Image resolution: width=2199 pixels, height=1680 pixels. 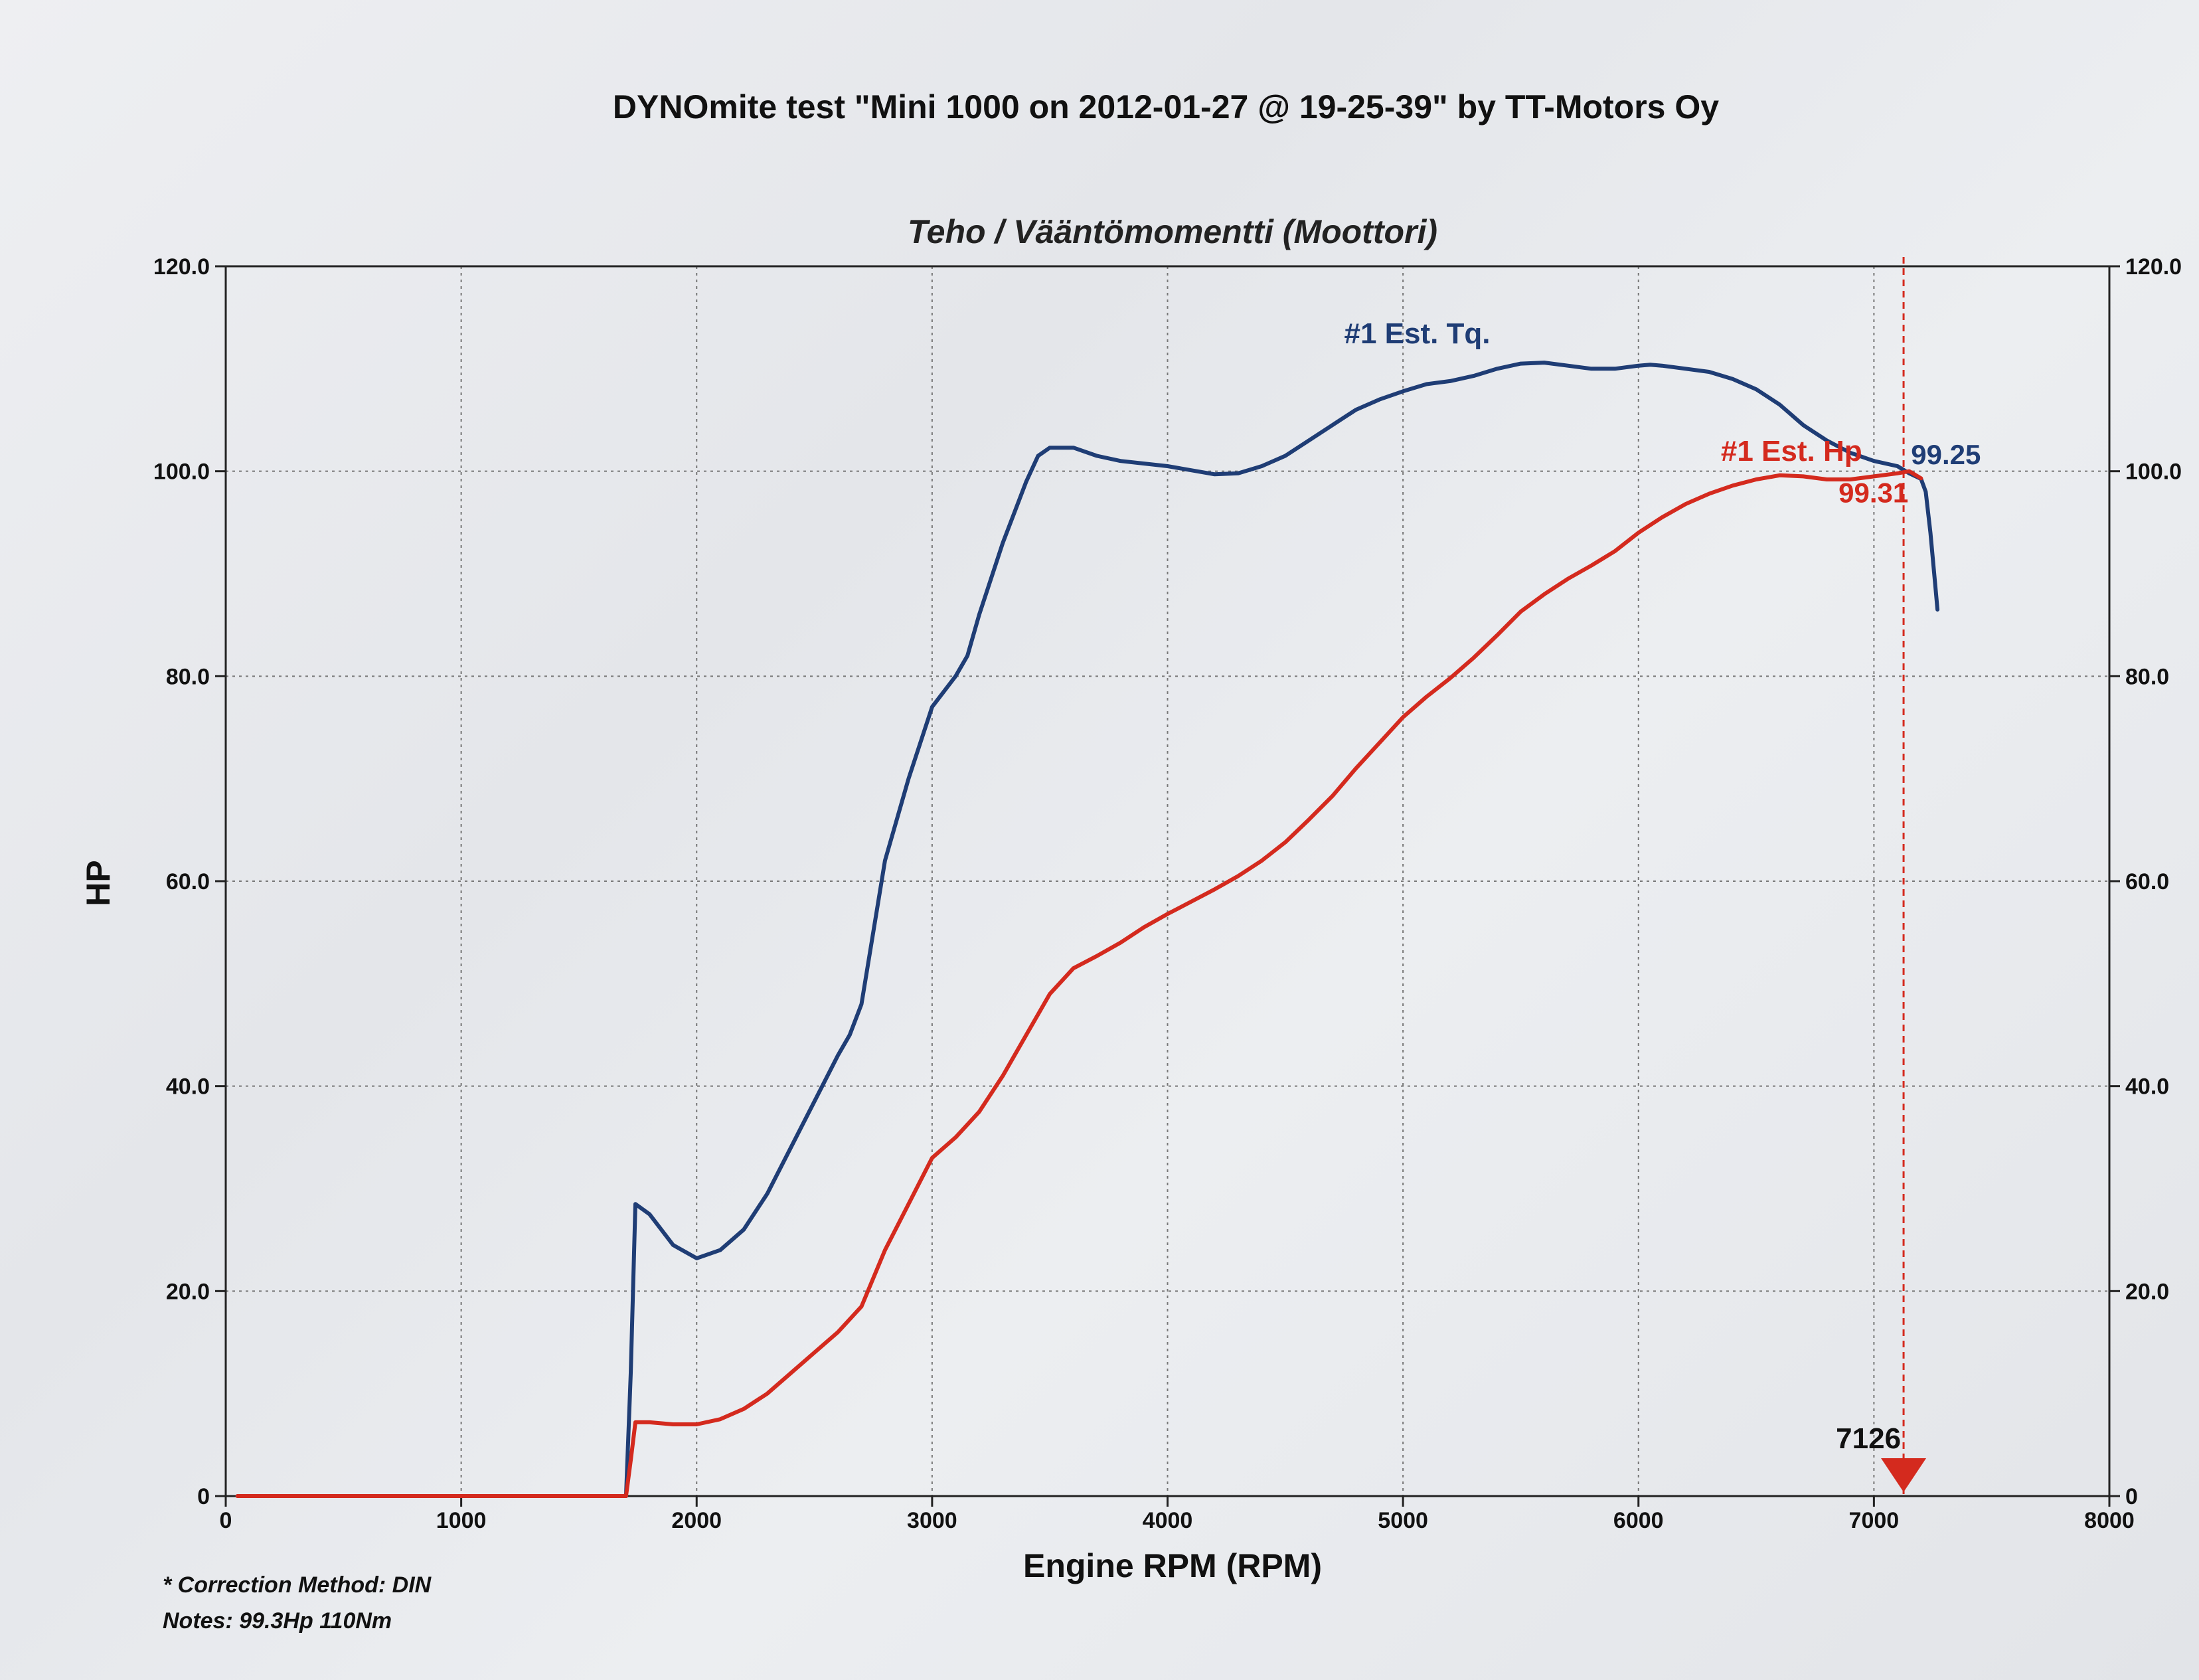 What do you see at coordinates (932, 1521) in the screenshot?
I see `x-tick-label: 3000` at bounding box center [932, 1521].